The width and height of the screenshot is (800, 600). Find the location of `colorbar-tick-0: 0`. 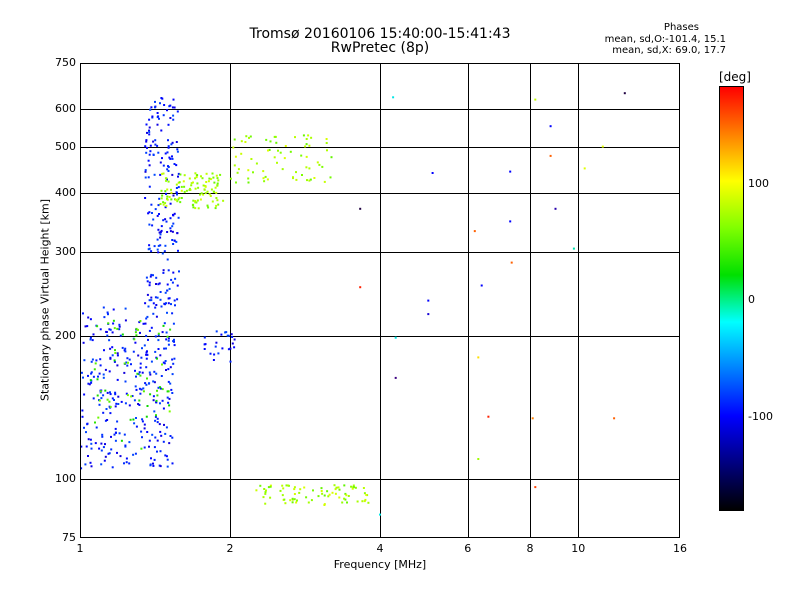

colorbar-tick-0: 0 is located at coordinates (751, 299).